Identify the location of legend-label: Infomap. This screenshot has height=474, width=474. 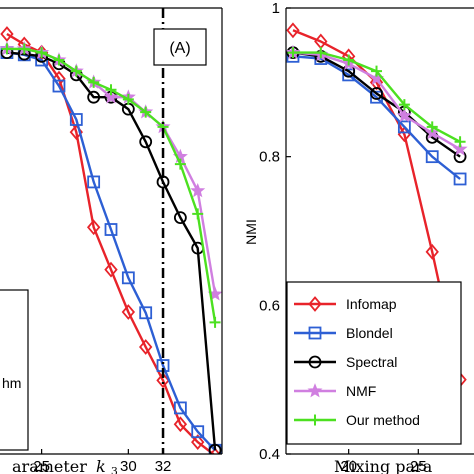
(371, 304).